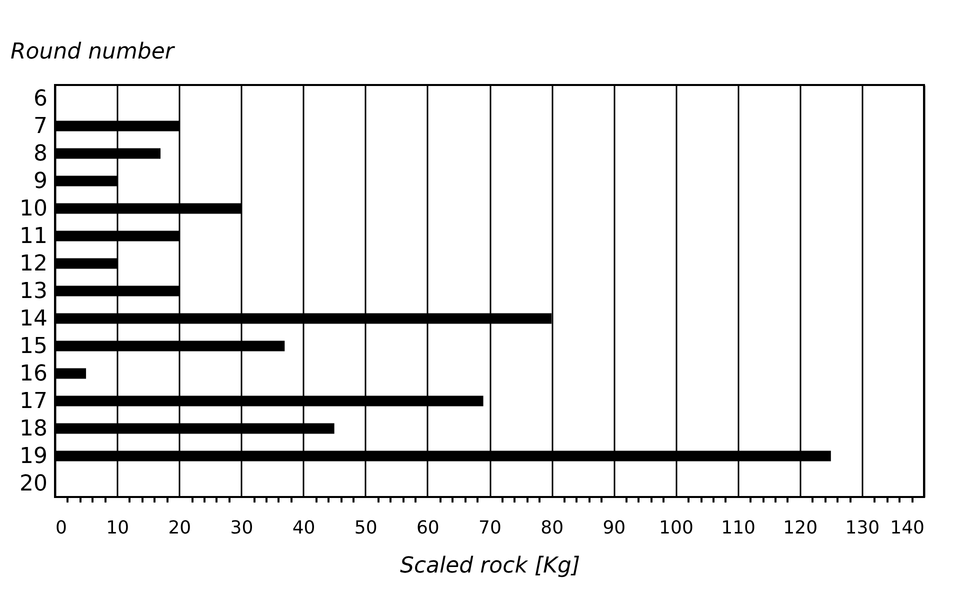 The height and width of the screenshot is (594, 963). Describe the element at coordinates (34, 401) in the screenshot. I see `y-tick-label: 17` at that location.